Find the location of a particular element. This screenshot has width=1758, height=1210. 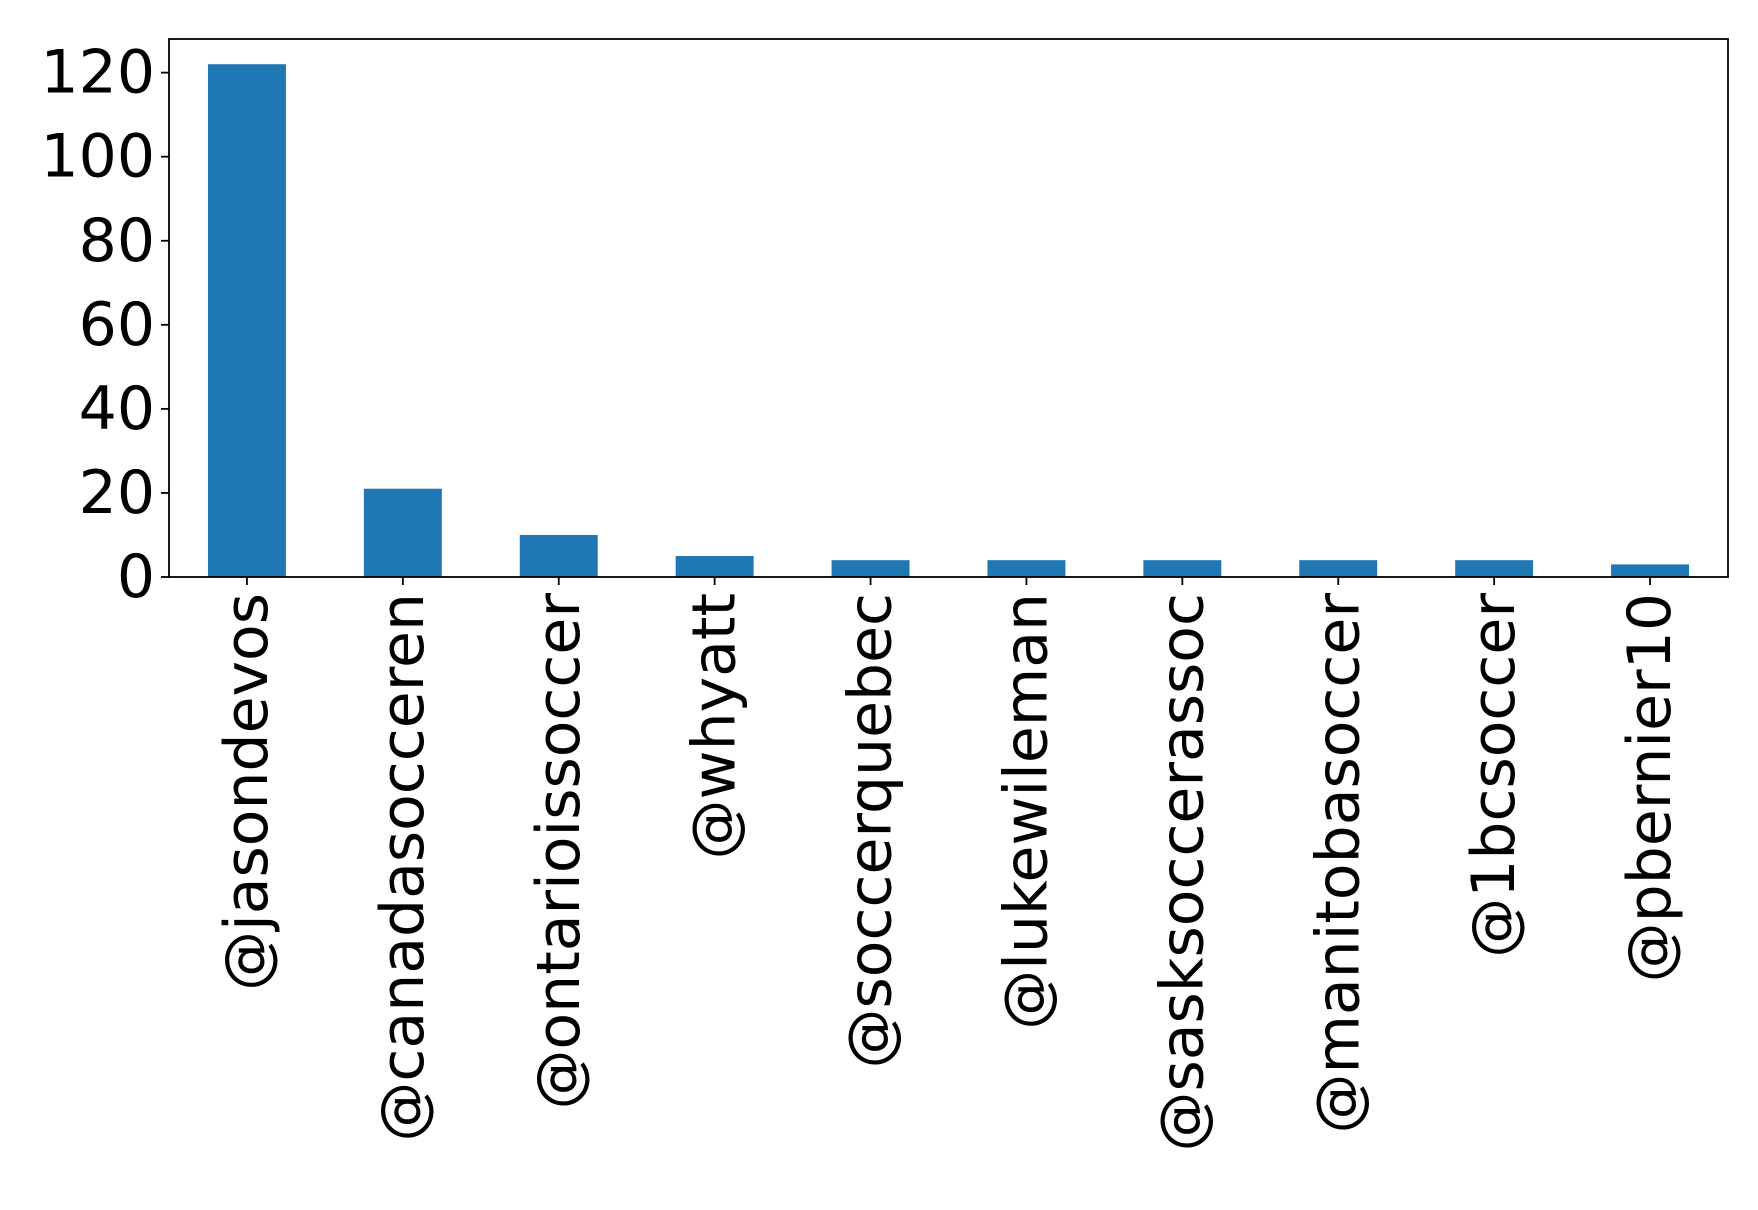

x-tick-label: @ontarioissoccer is located at coordinates (559, 851).